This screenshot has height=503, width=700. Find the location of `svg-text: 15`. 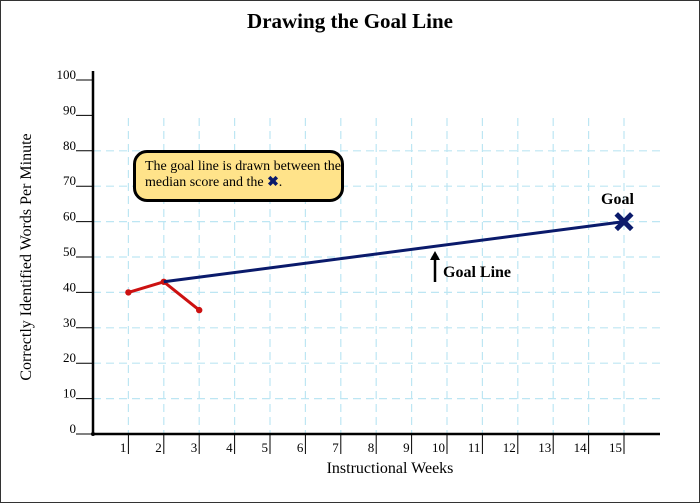

svg-text: 15 is located at coordinates (615, 447).